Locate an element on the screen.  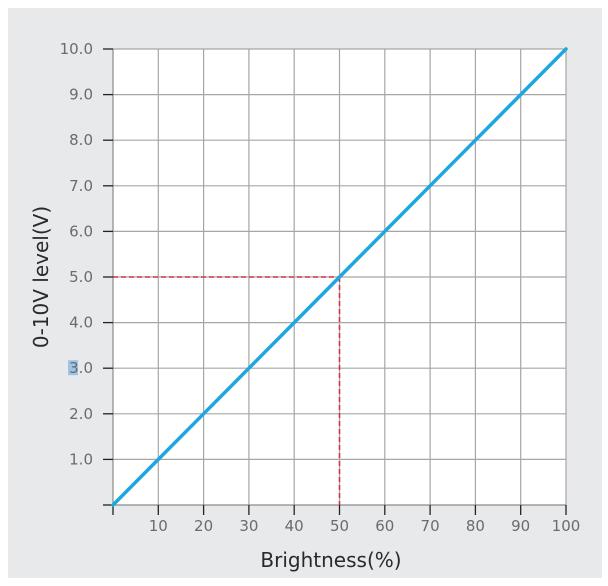
y-tick-label: 5.0 is located at coordinates (81, 277).